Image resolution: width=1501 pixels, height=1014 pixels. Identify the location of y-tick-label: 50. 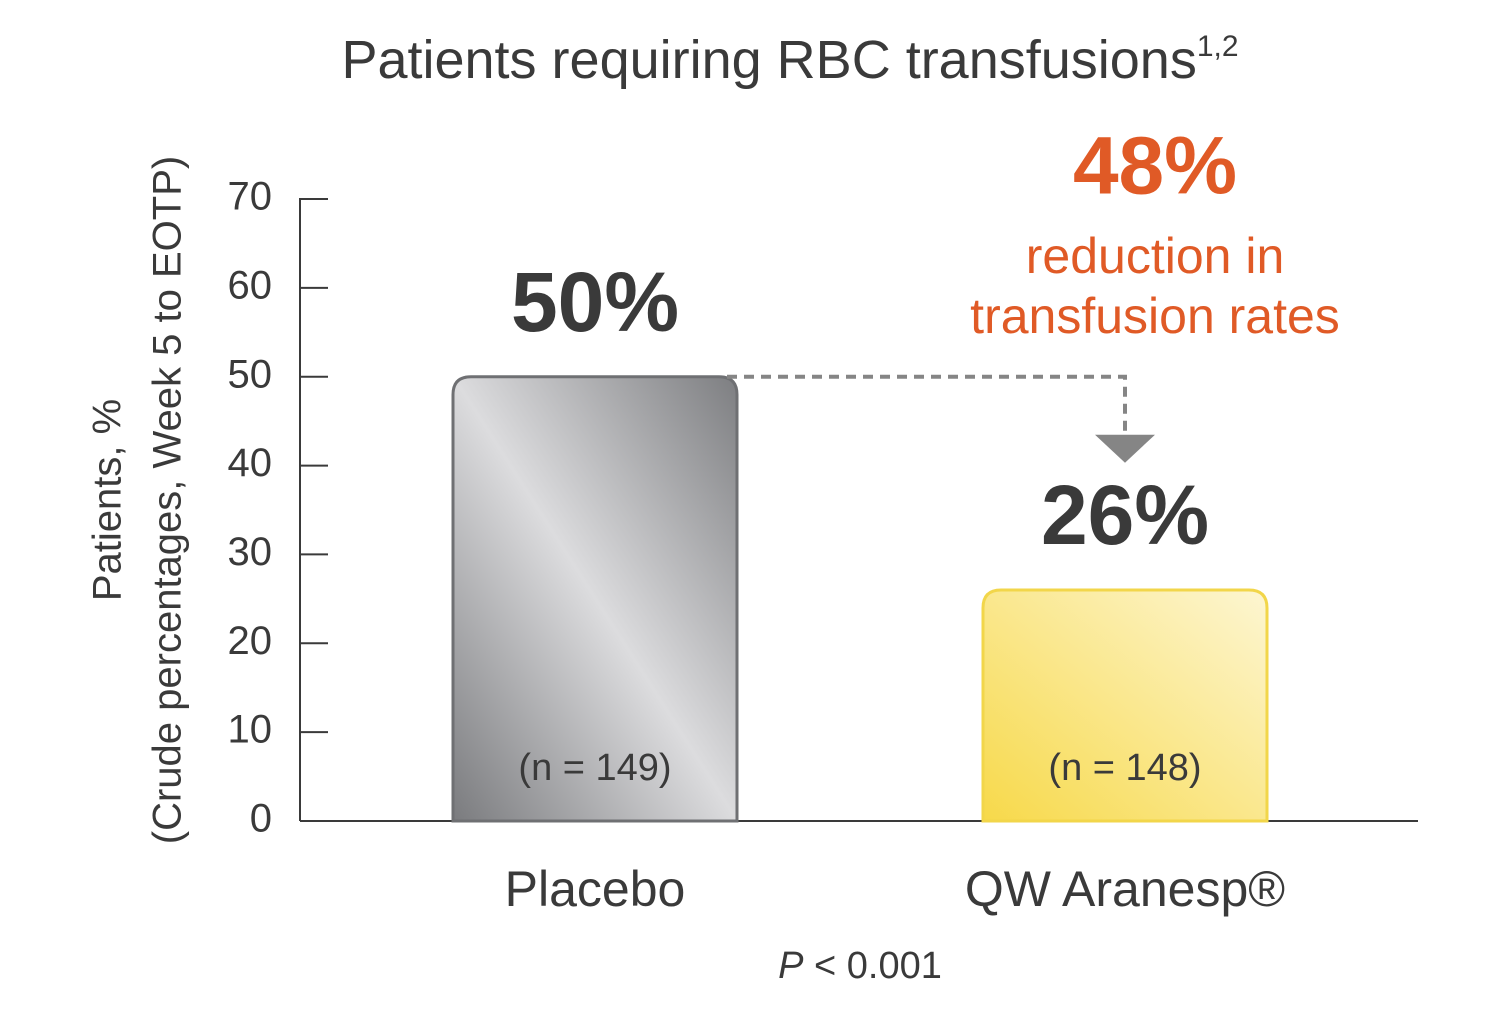
(250, 374).